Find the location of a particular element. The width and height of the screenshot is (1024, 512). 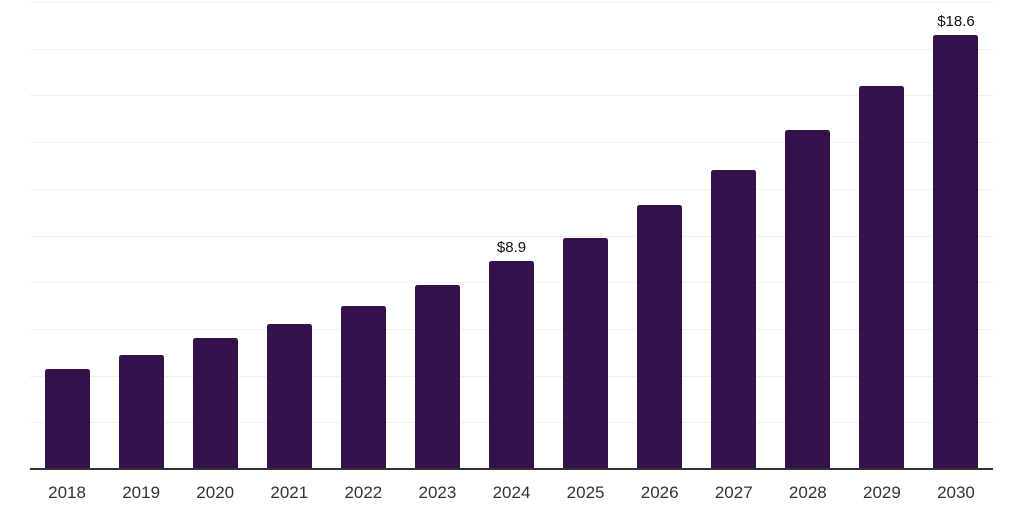

x-axis-label-2029: 2029 is located at coordinates (881, 492).